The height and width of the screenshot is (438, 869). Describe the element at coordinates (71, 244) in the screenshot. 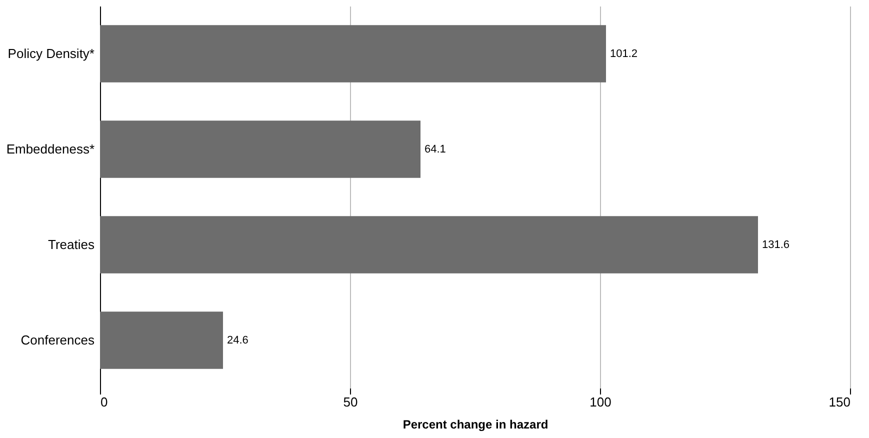

I see `y-tick-label: Treaties` at that location.